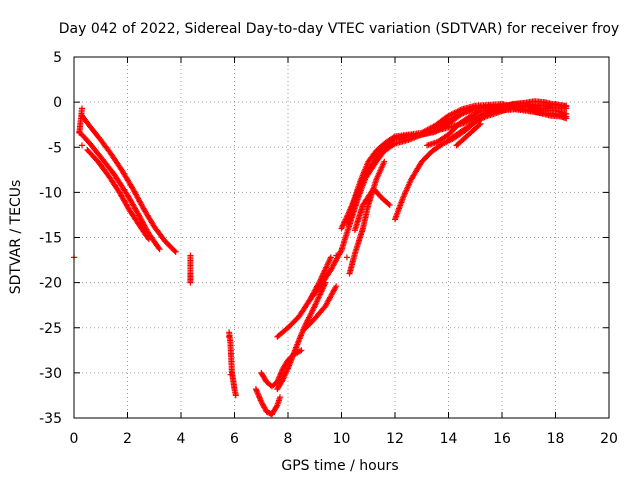  Describe the element at coordinates (57, 103) in the screenshot. I see `y-tick-label: 0` at that location.